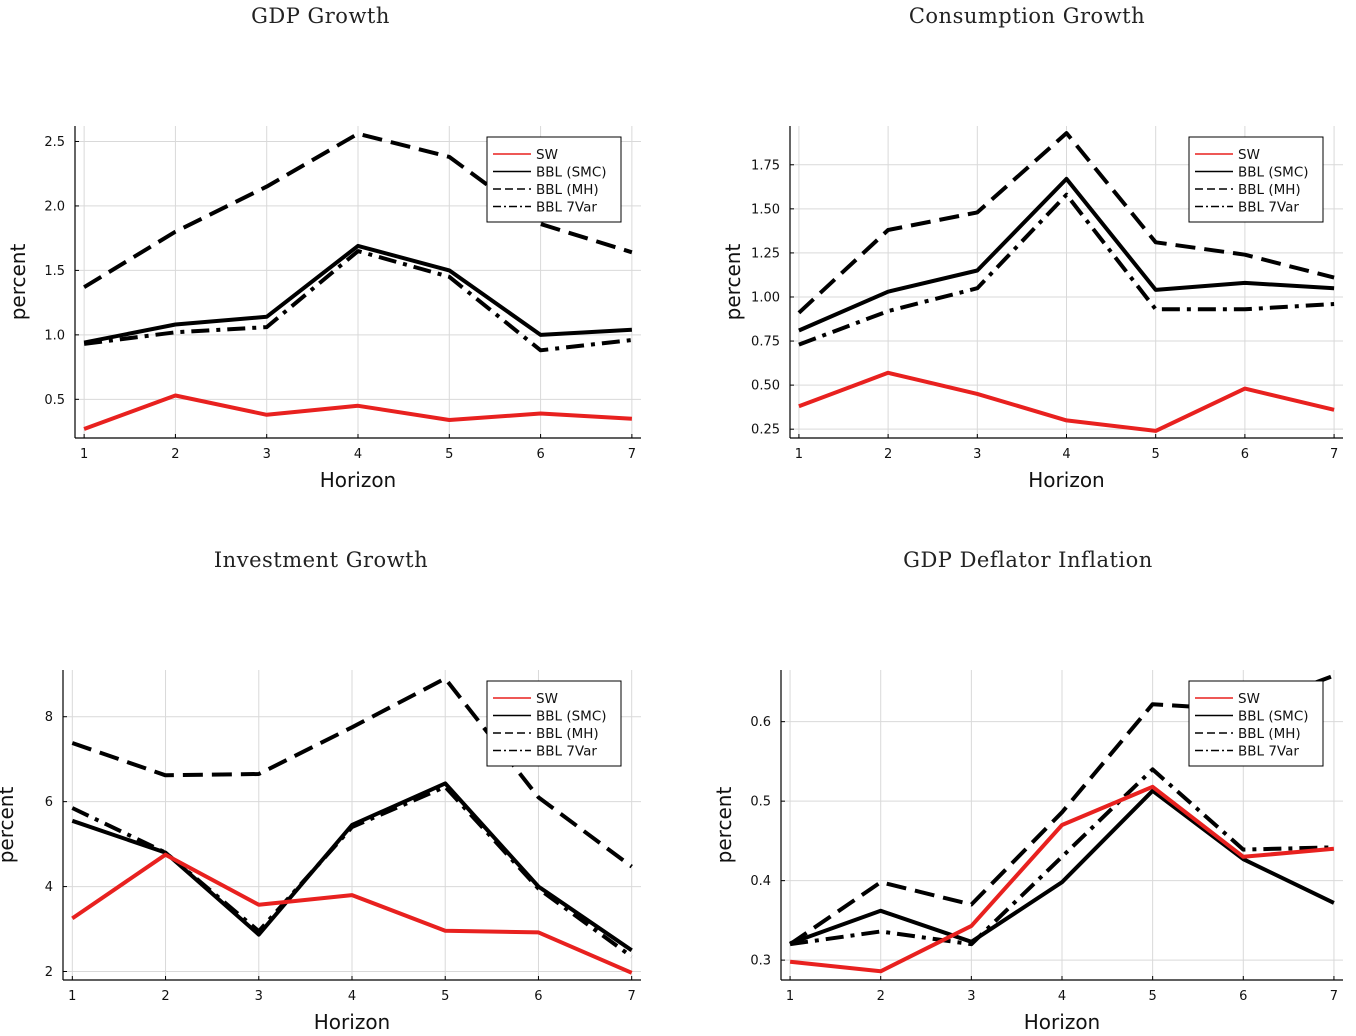 The image size is (1356, 1036). I want to click on y-tick-label: 0.3, so click(760, 961).